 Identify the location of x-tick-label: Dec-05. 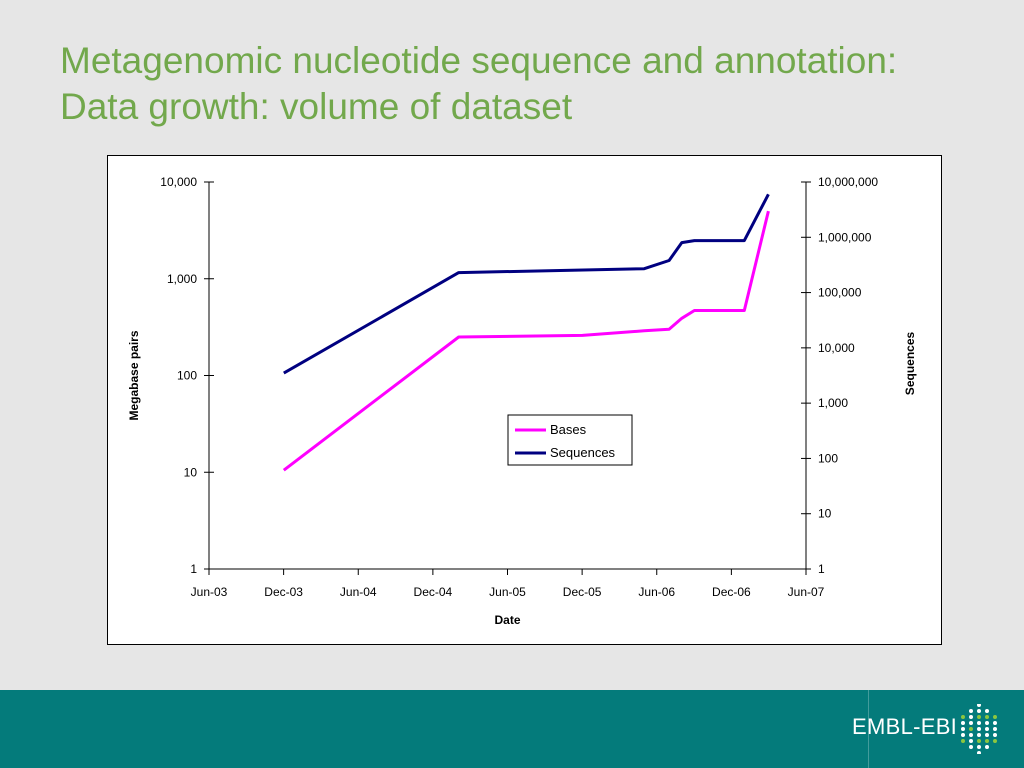
(582, 592).